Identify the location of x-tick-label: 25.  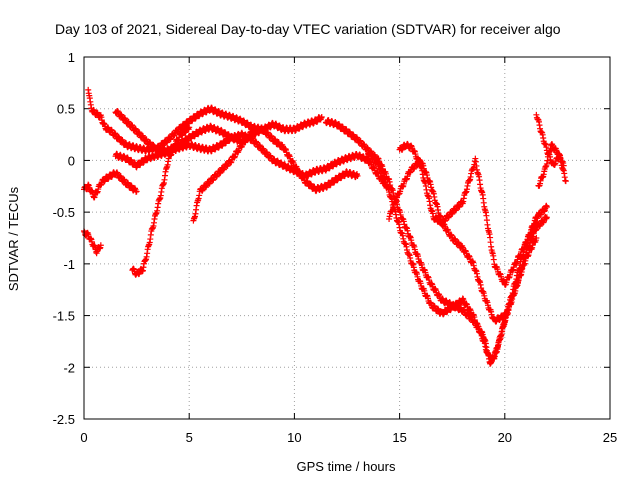
(610, 437).